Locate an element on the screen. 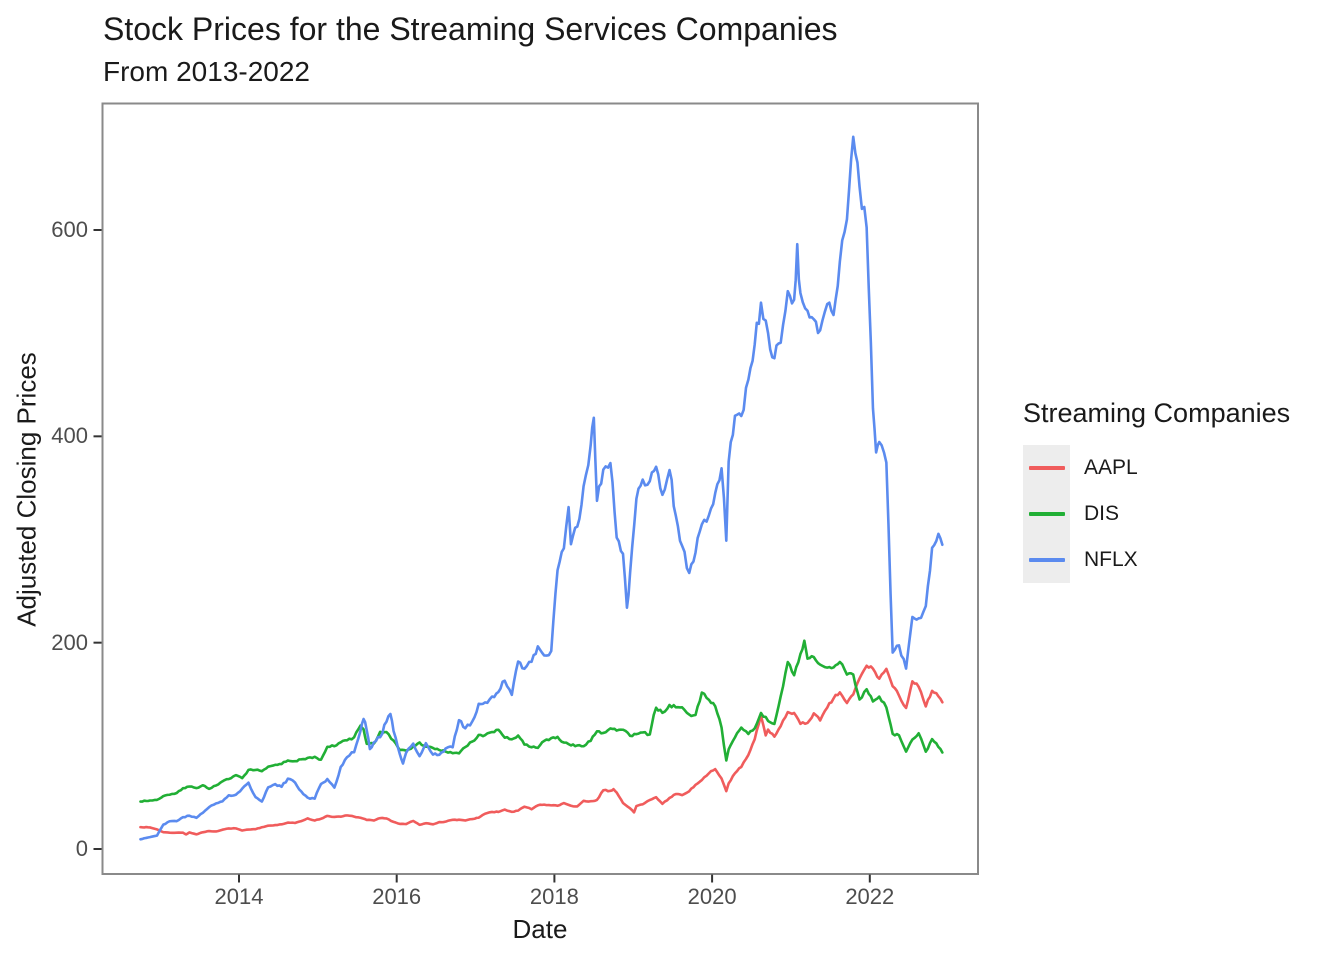 The width and height of the screenshot is (1344, 960). x-tick-label: 2018 is located at coordinates (554, 896).